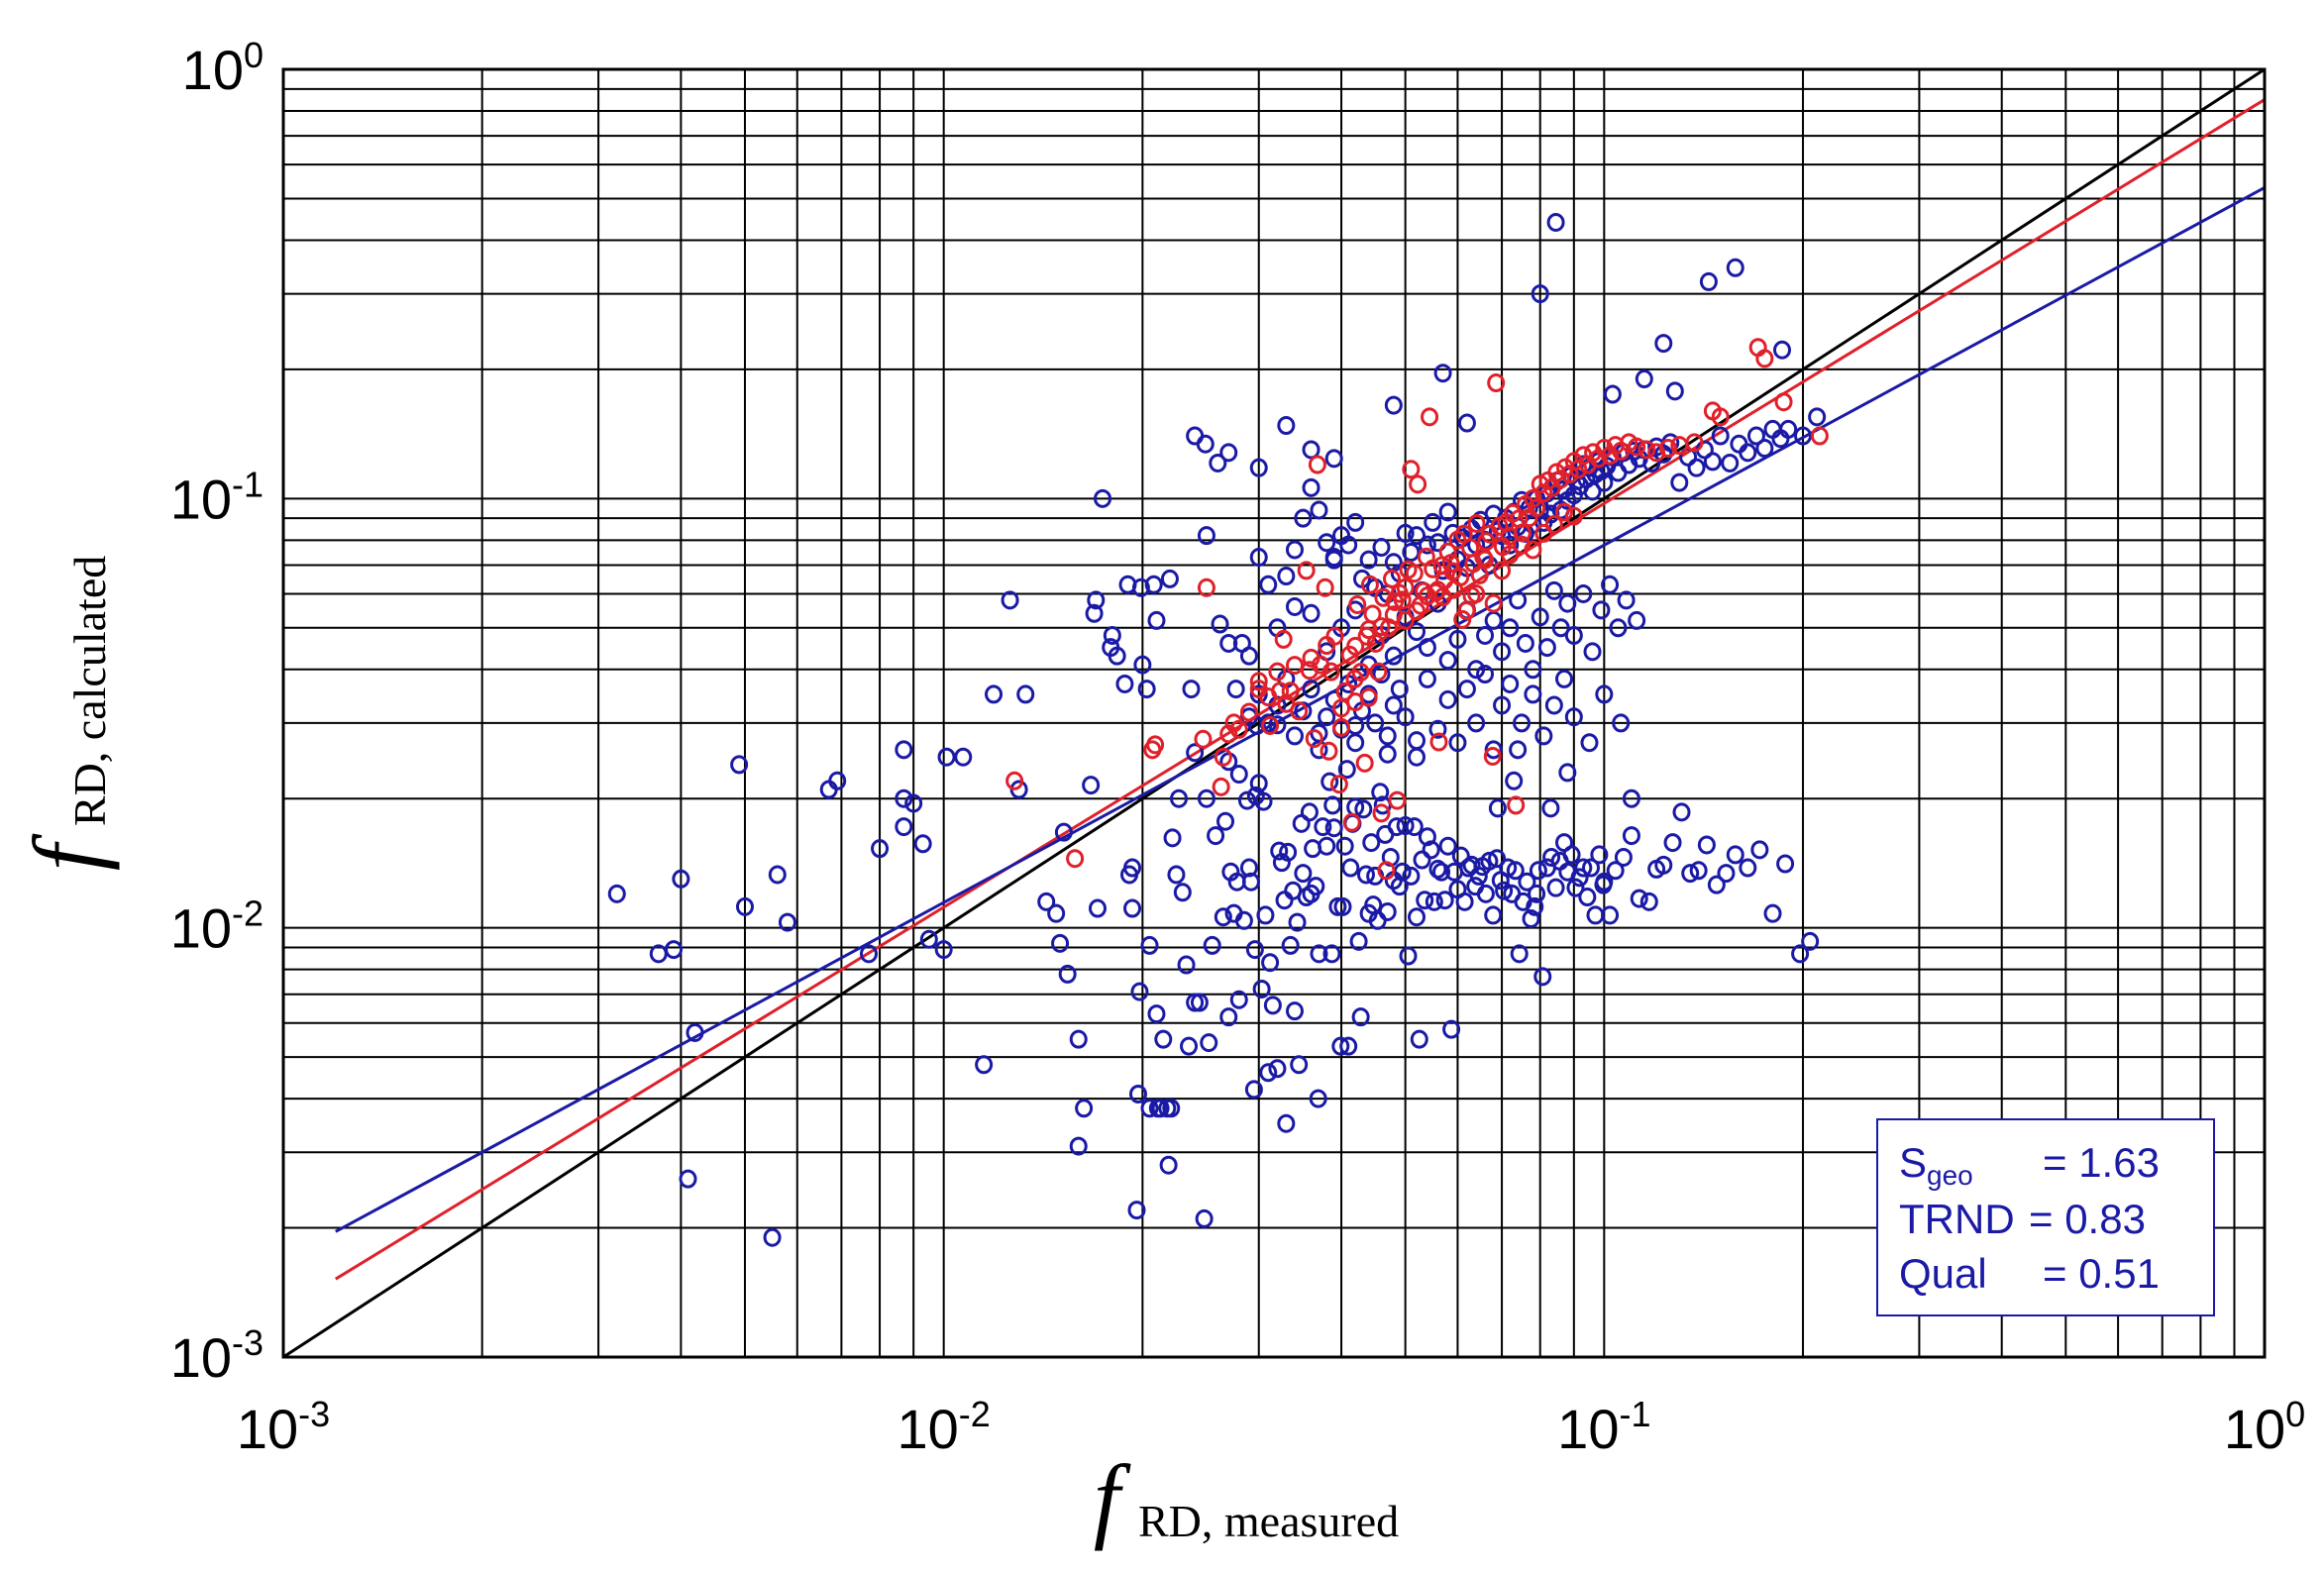 This screenshot has height=1575, width=2324. What do you see at coordinates (2030, 1273) in the screenshot?
I see `stats-qual: Qual = 0.51` at bounding box center [2030, 1273].